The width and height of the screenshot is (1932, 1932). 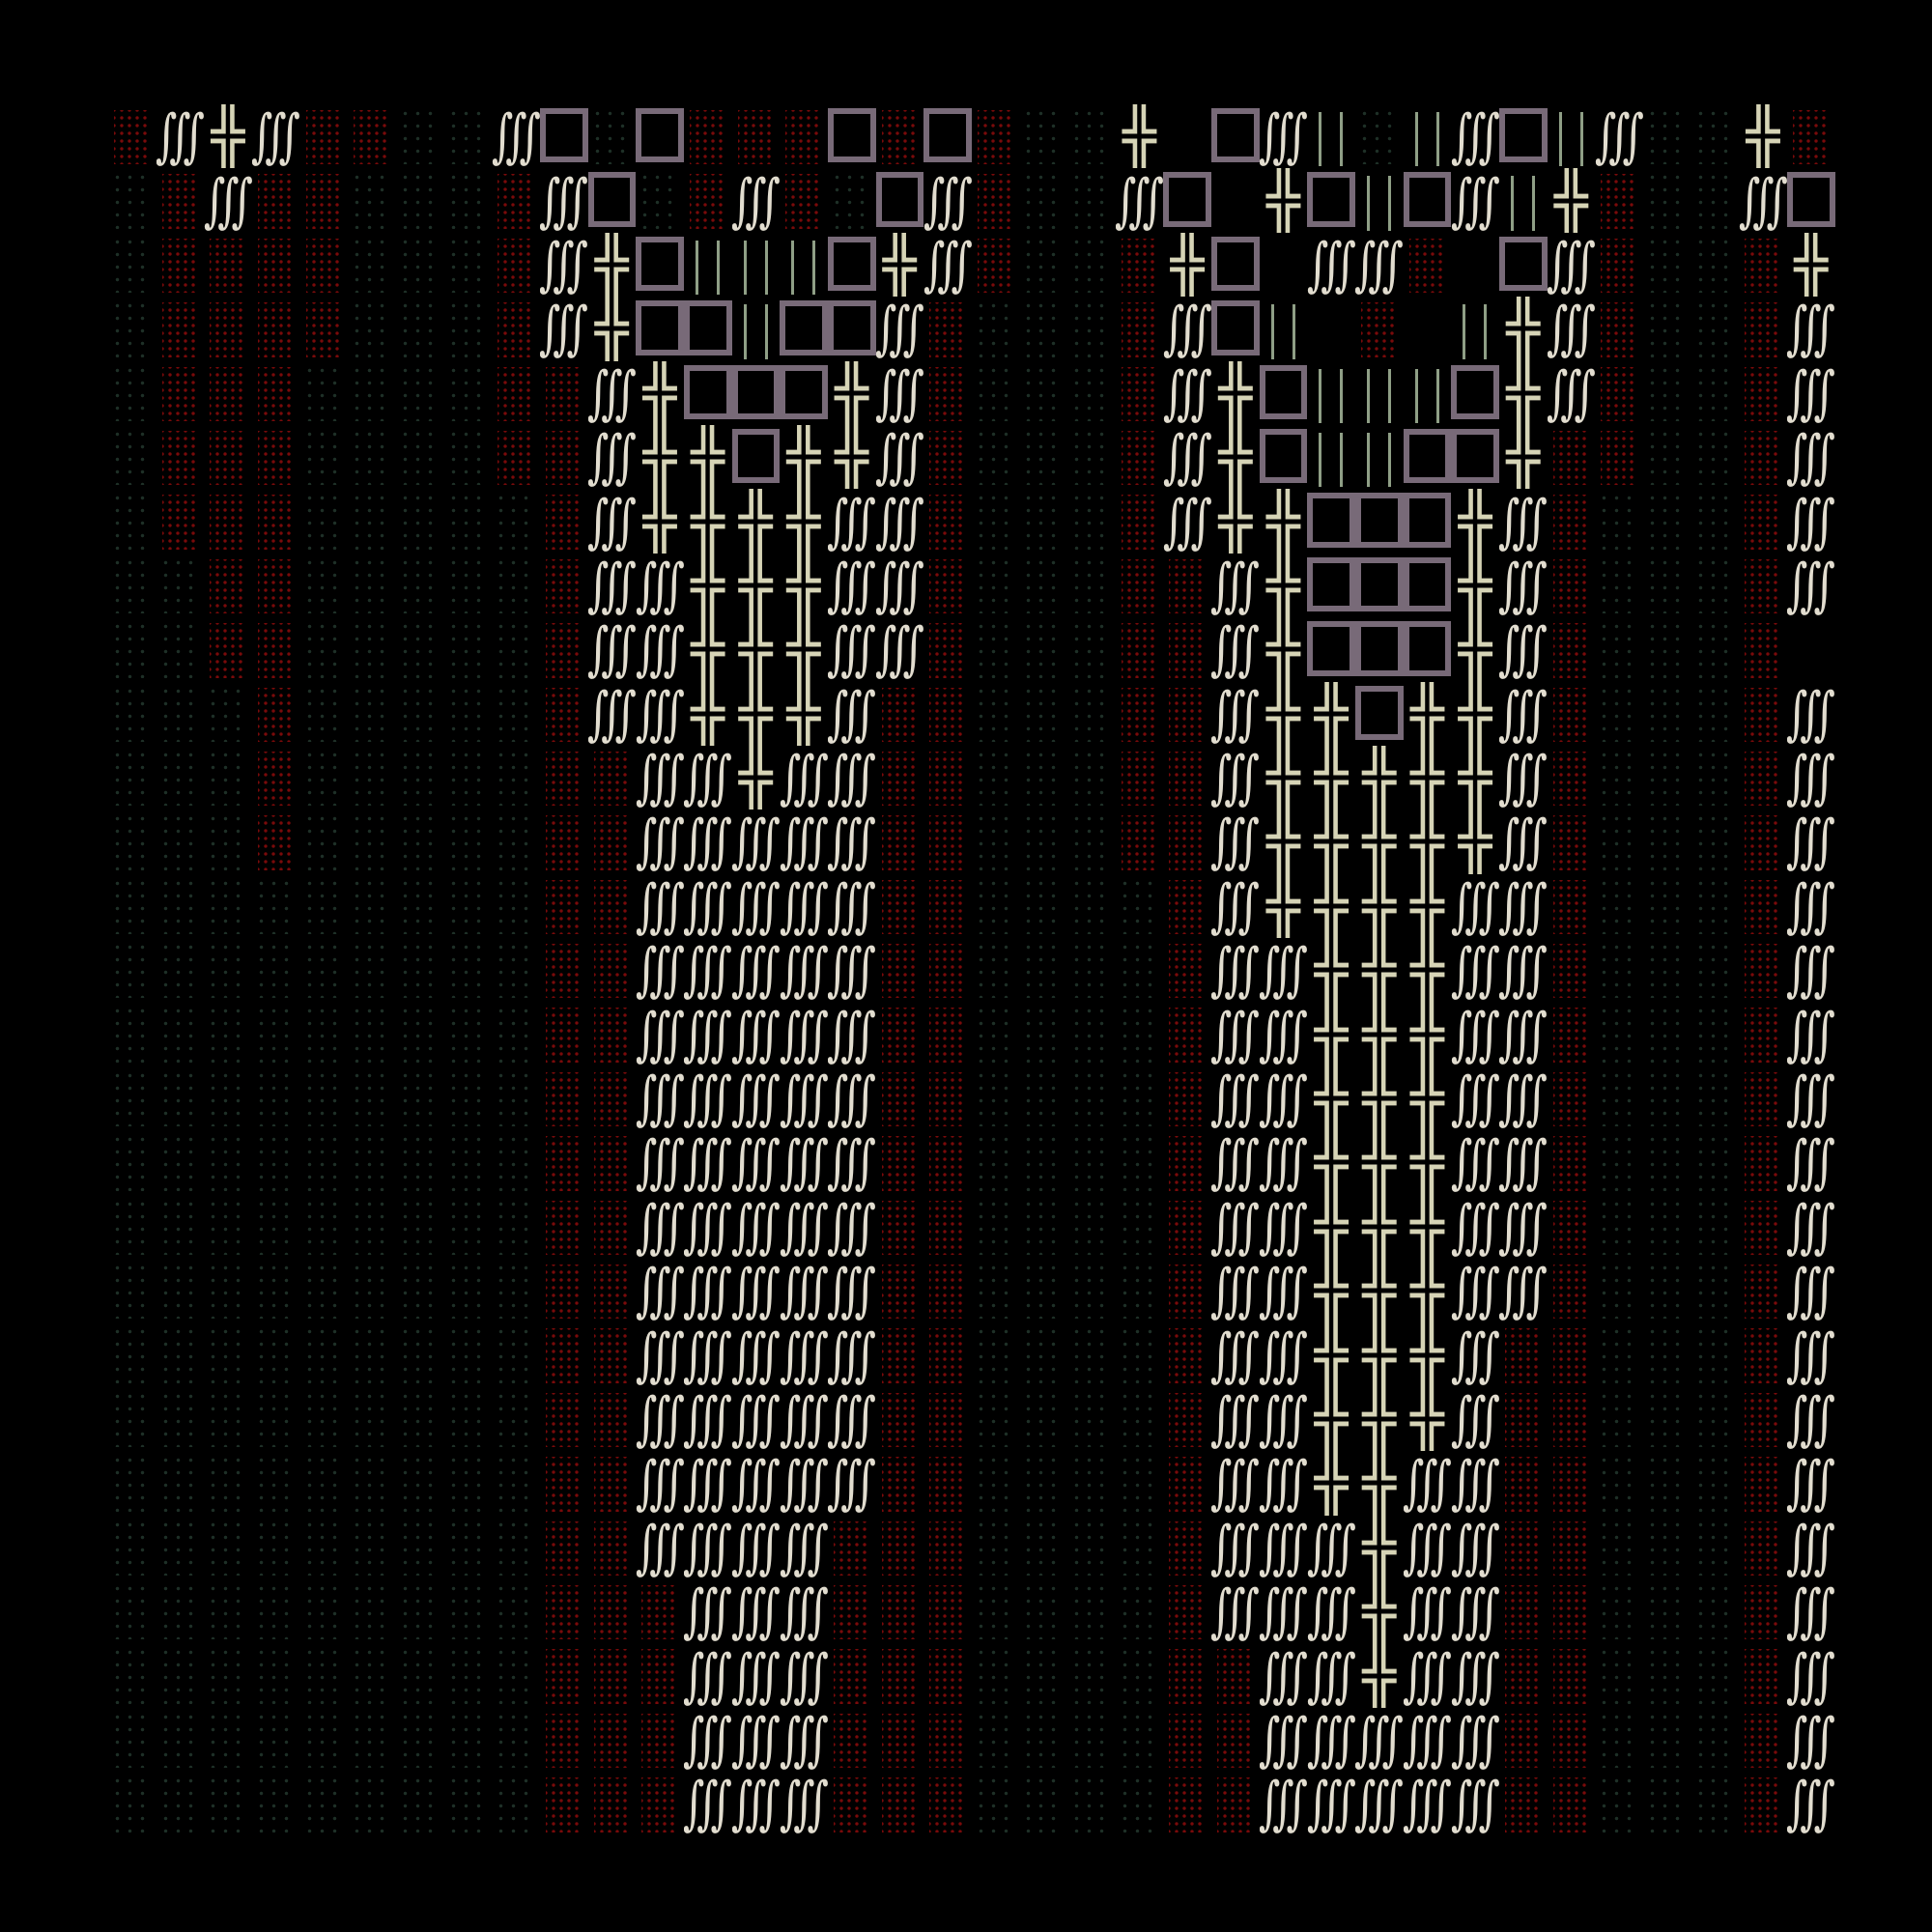 What do you see at coordinates (756, 268) in the screenshot?
I see `vertical-lines-glyph` at bounding box center [756, 268].